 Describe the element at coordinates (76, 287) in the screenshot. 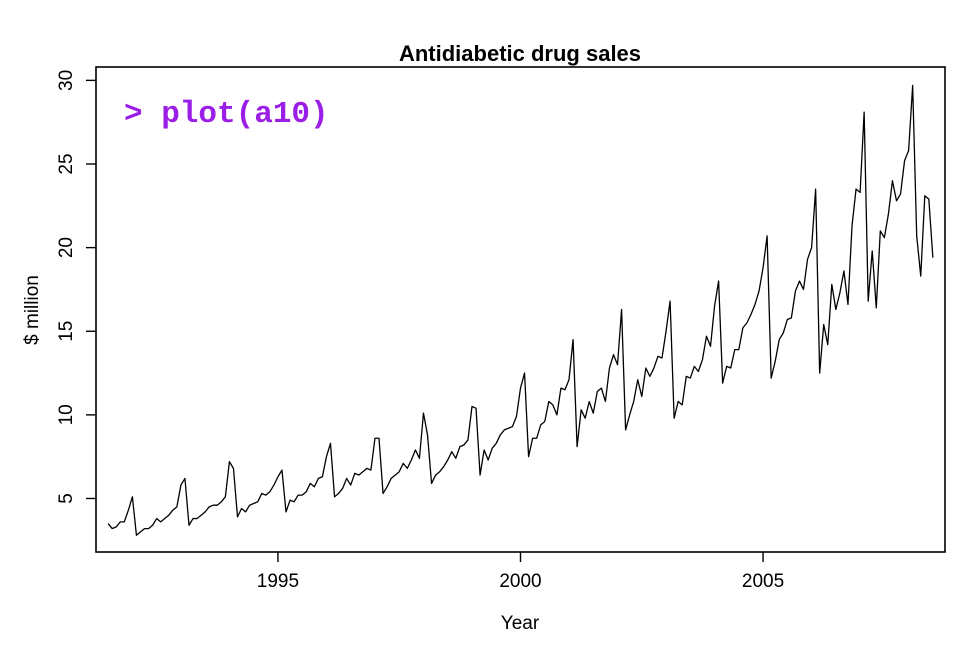

I see `y-axis: 5 10 15 20 25 30` at that location.